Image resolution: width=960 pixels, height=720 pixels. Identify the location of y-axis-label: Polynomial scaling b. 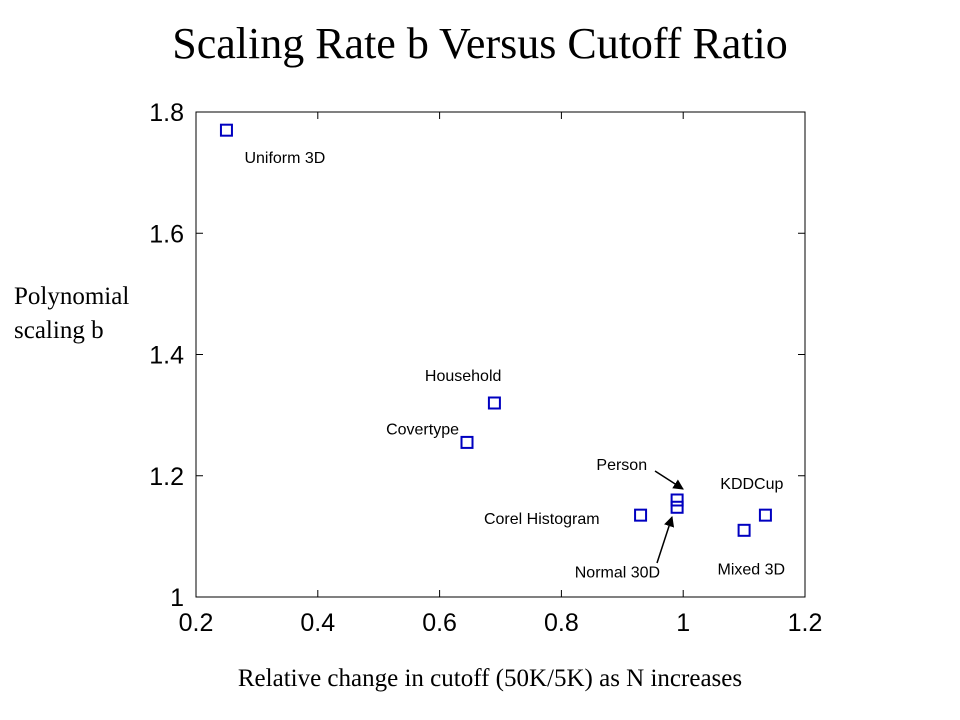
(72, 313).